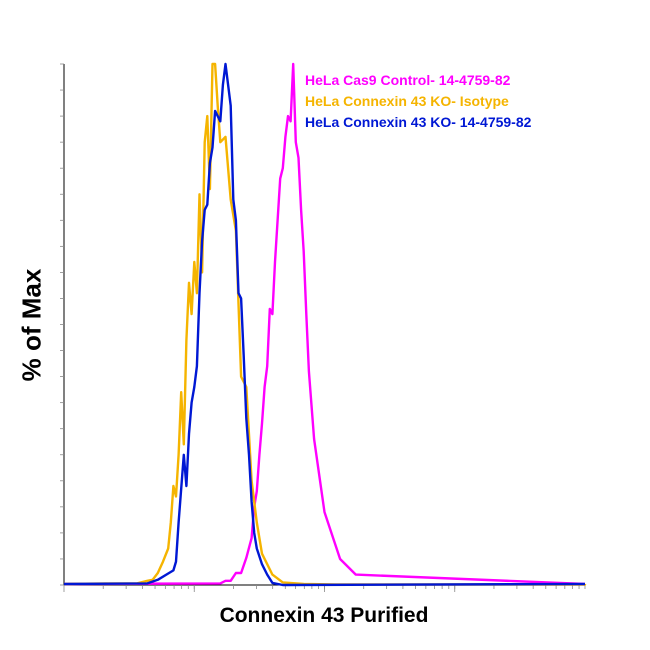 The image size is (650, 650). I want to click on y-axis-label: % of Max, so click(31, 325).